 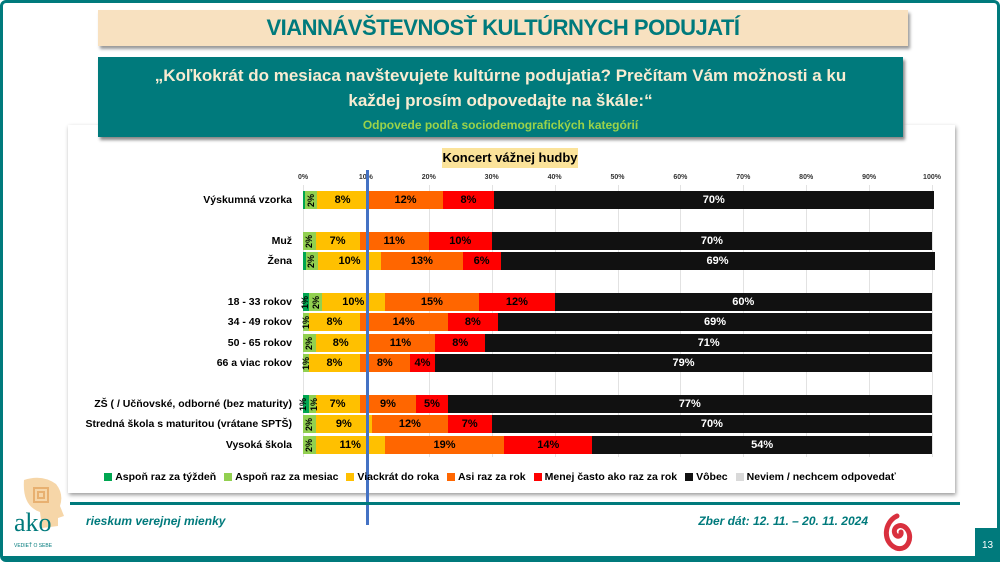 I want to click on legend-label: Vôbec, so click(x=712, y=477).